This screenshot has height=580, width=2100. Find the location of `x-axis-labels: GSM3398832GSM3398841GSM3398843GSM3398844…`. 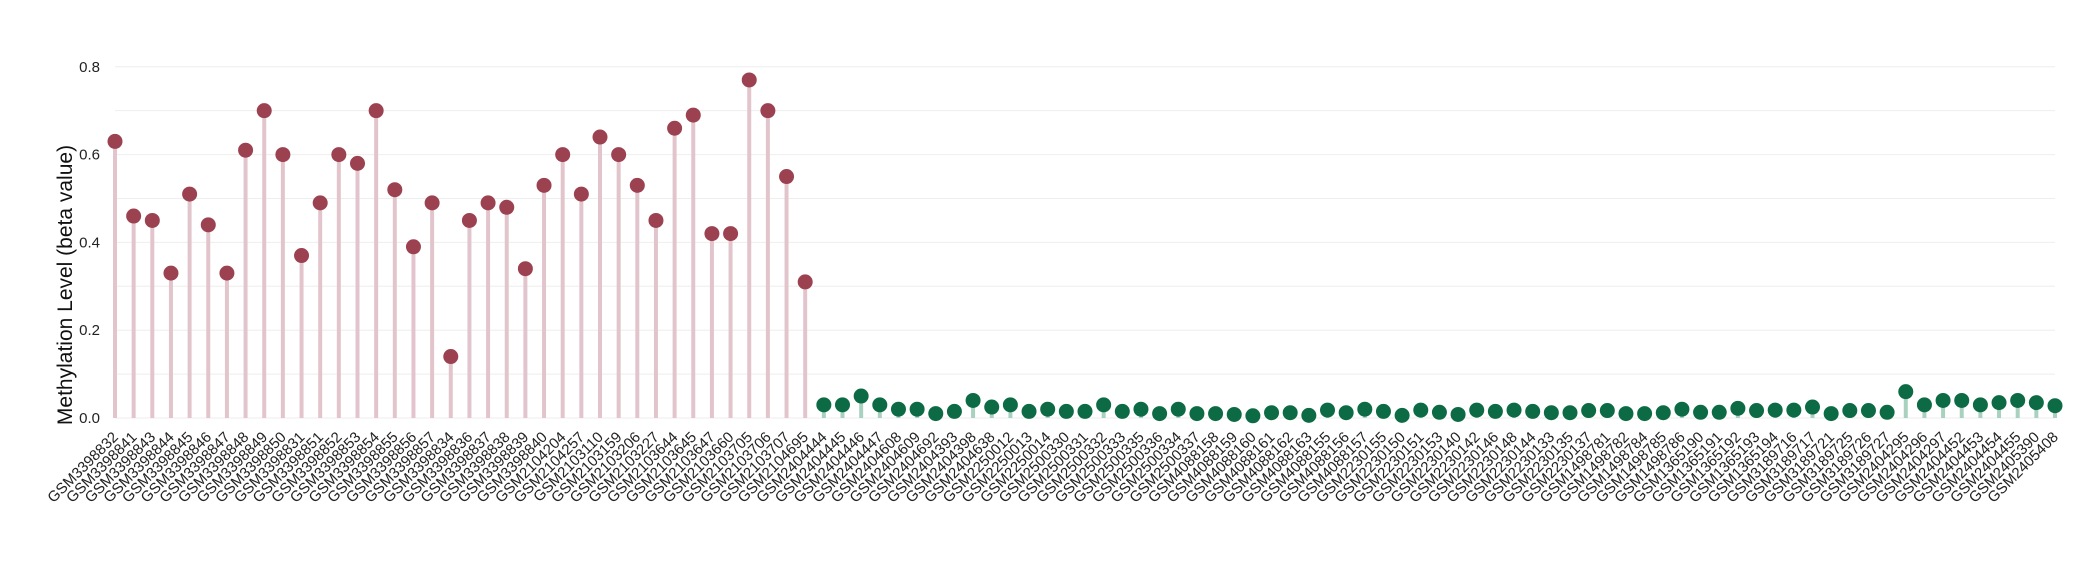

x-axis-labels: GSM3398832GSM3398841GSM3398843GSM3398844… is located at coordinates (1052, 467).